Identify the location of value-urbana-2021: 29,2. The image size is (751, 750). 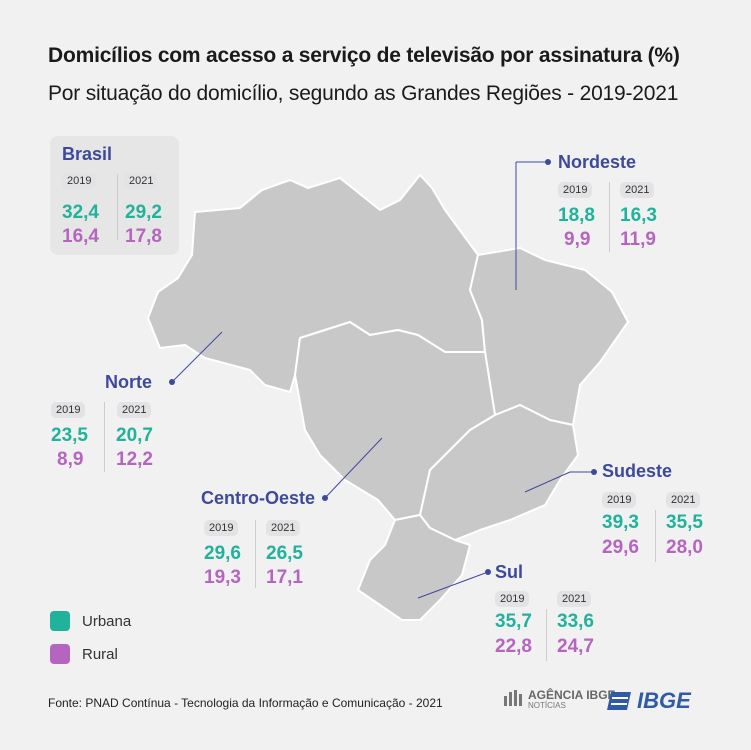
(143, 212).